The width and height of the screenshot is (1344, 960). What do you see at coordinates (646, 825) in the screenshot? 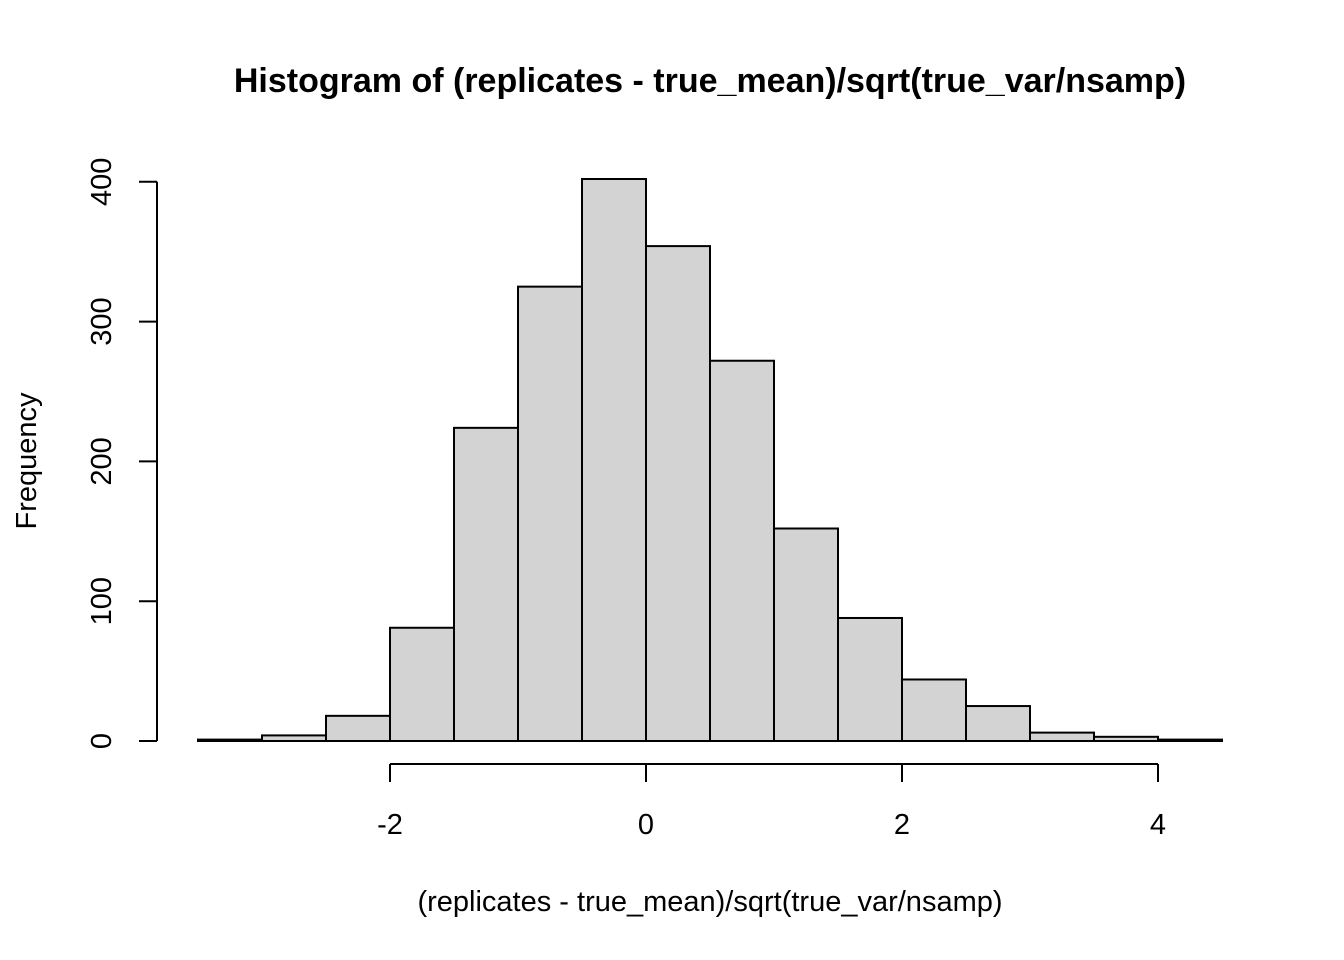
I see `x-tick-label: 0` at bounding box center [646, 825].